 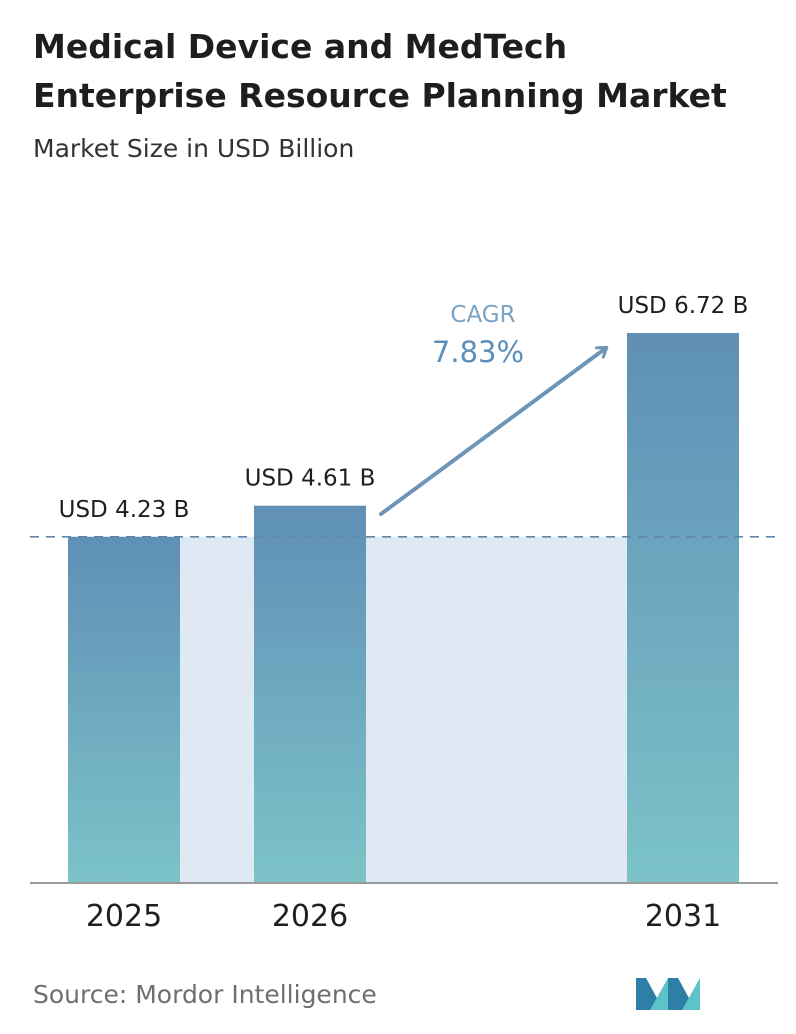 What do you see at coordinates (124, 510) in the screenshot?
I see `value-label-2025: USD 4.23 B` at bounding box center [124, 510].